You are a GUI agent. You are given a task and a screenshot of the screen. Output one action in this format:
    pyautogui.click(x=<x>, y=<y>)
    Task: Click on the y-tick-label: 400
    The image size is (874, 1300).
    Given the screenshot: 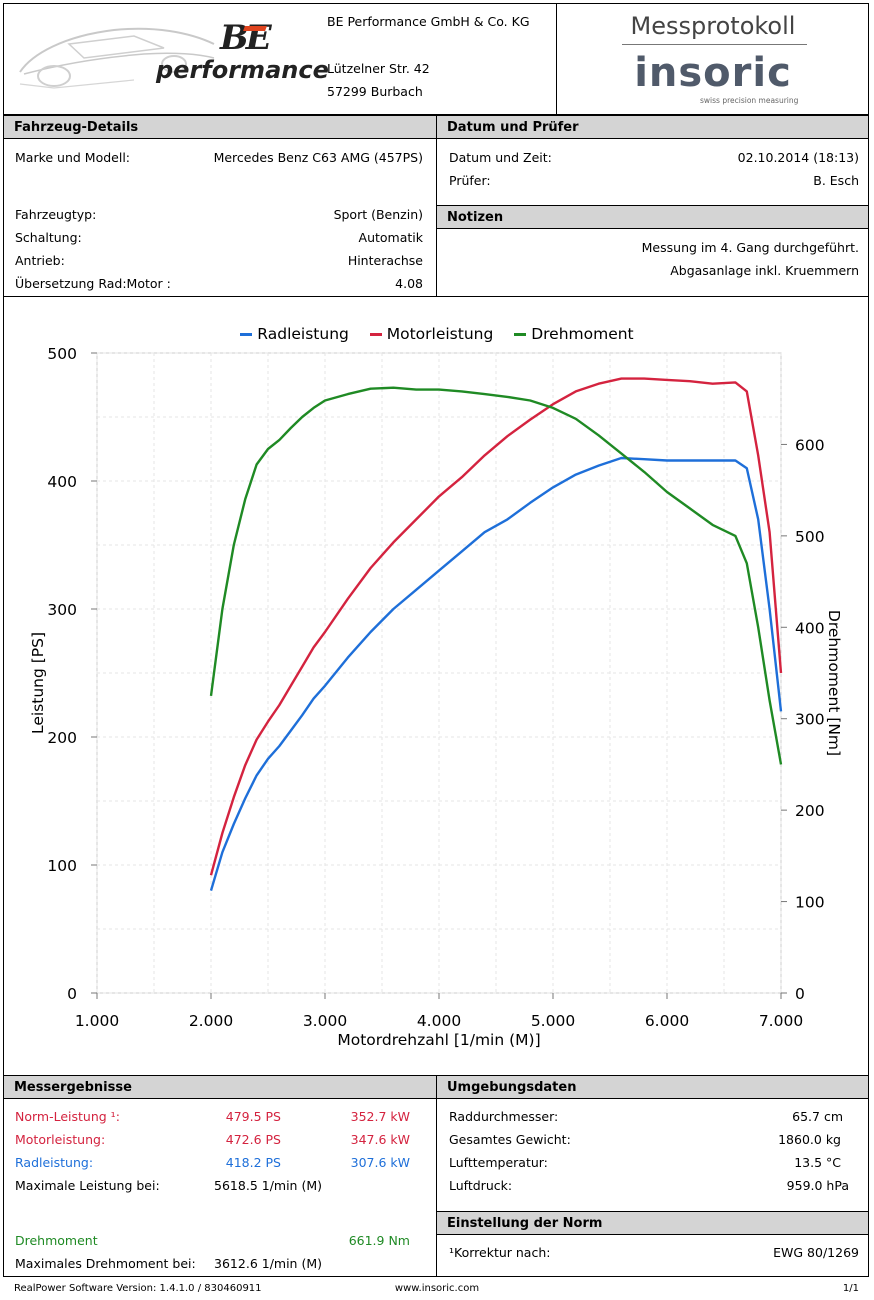 What is the action you would take?
    pyautogui.click(x=62, y=482)
    